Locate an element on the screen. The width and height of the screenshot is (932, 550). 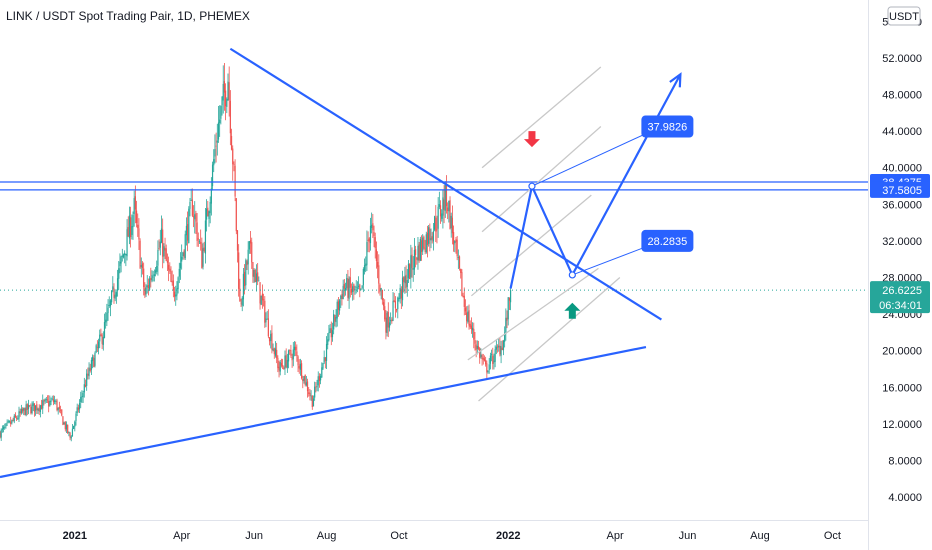
countdown-label: 06:34:01 is located at coordinates (900, 306).